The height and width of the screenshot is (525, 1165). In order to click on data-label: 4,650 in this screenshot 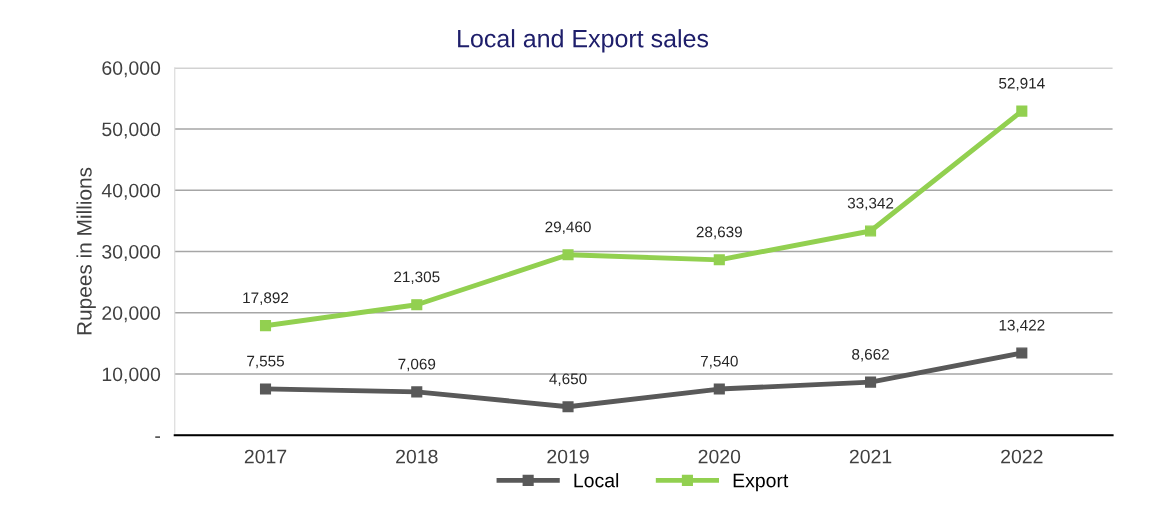, I will do `click(568, 380)`.